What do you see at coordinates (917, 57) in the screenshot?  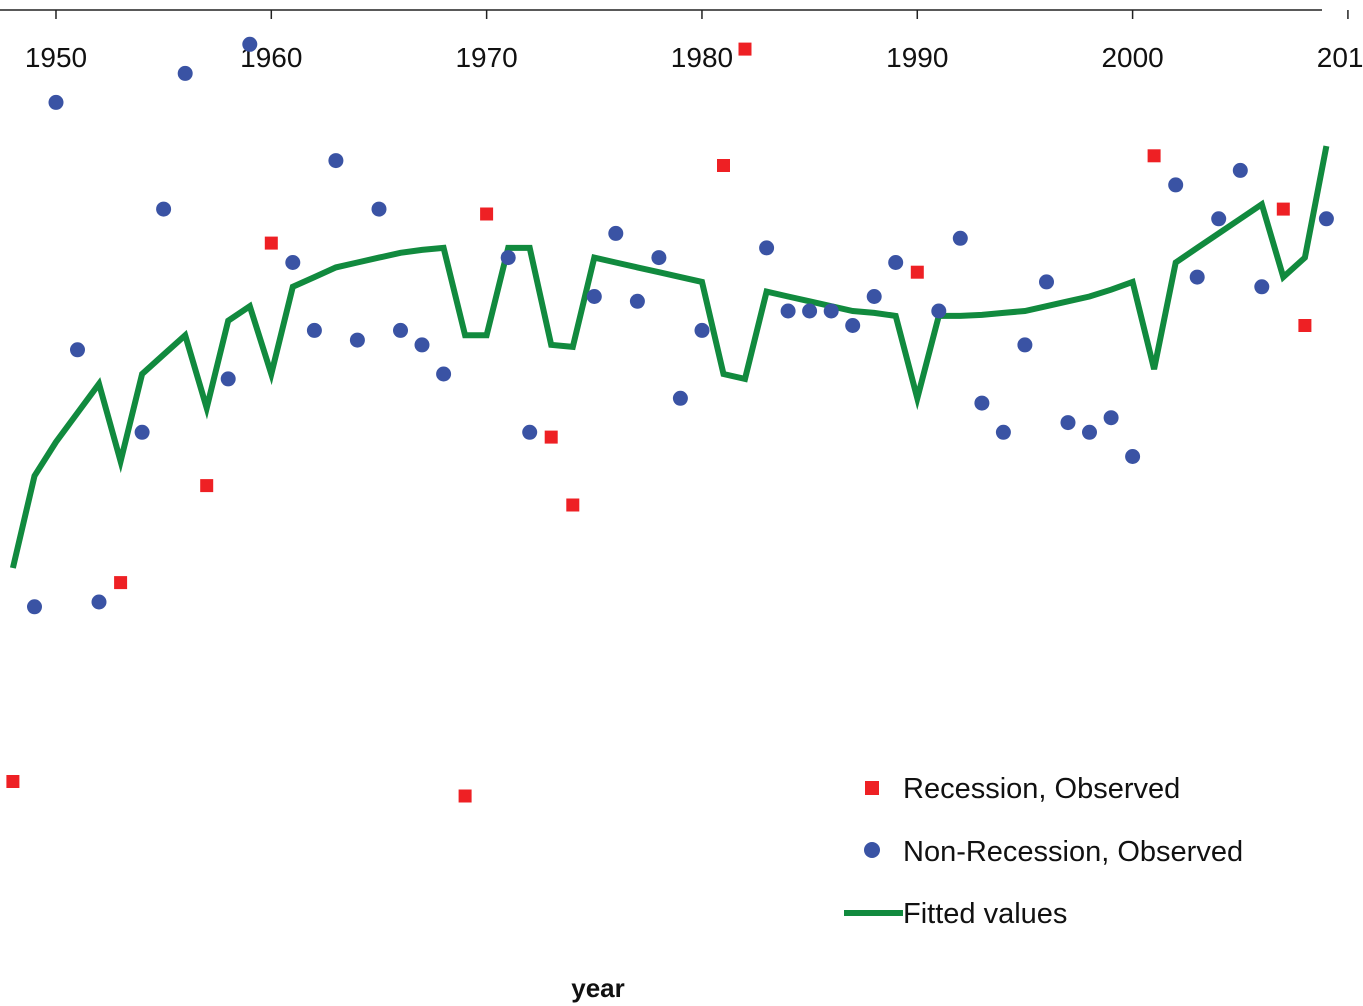 I see `x-tick-label: 1990` at bounding box center [917, 57].